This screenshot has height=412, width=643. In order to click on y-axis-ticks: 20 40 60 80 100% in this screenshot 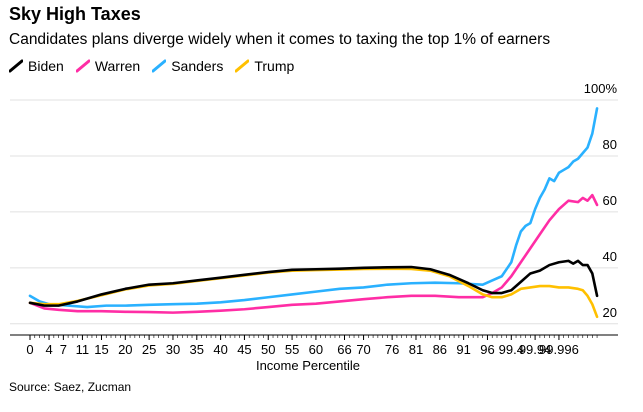, I will do `click(601, 200)`.